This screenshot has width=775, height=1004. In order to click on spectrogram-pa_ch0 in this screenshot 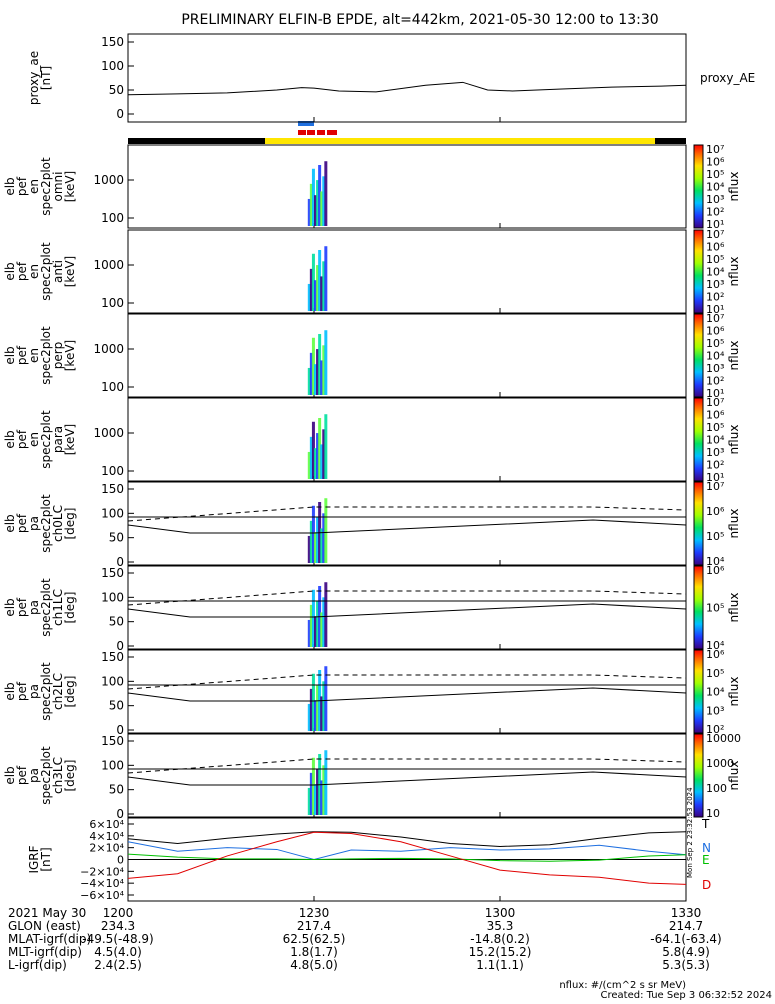, I will do `click(407, 530)`.